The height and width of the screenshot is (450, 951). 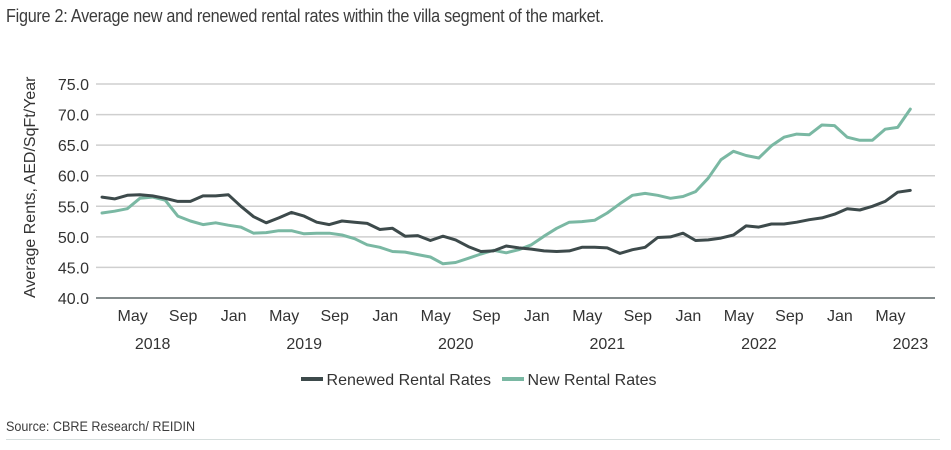 I want to click on x-tick-year: 2020, so click(x=456, y=344).